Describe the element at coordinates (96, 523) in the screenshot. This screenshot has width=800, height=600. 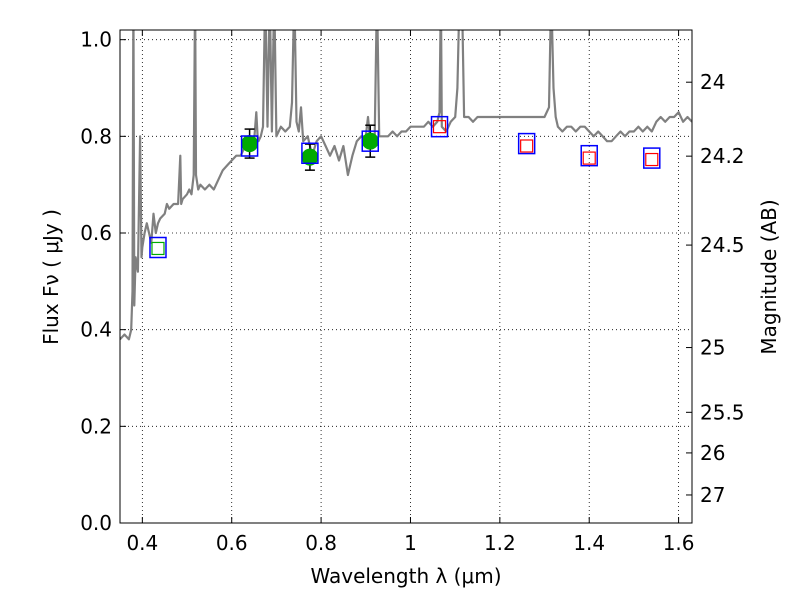
I see `y-tick-label: 0.0` at that location.